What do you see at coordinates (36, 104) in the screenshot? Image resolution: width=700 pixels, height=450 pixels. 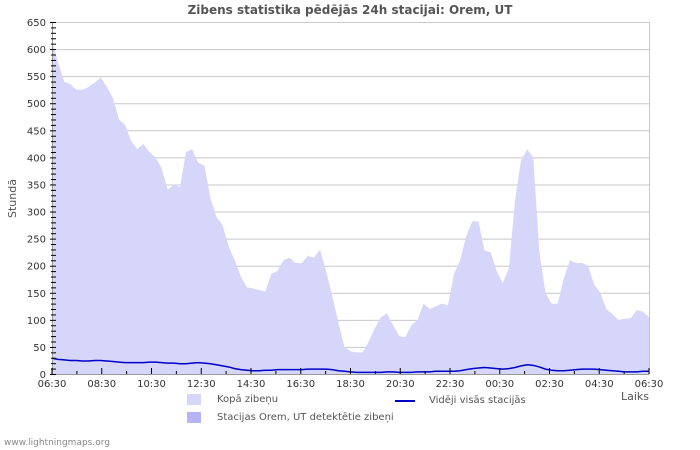 I see `svg-text: 500` at bounding box center [36, 104].